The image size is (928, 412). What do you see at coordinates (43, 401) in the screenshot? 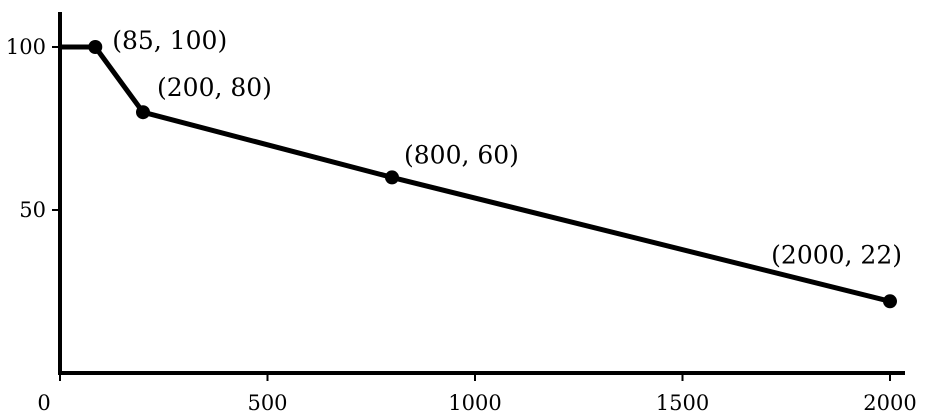
I see `x-tick-label-0: 0` at bounding box center [43, 401].